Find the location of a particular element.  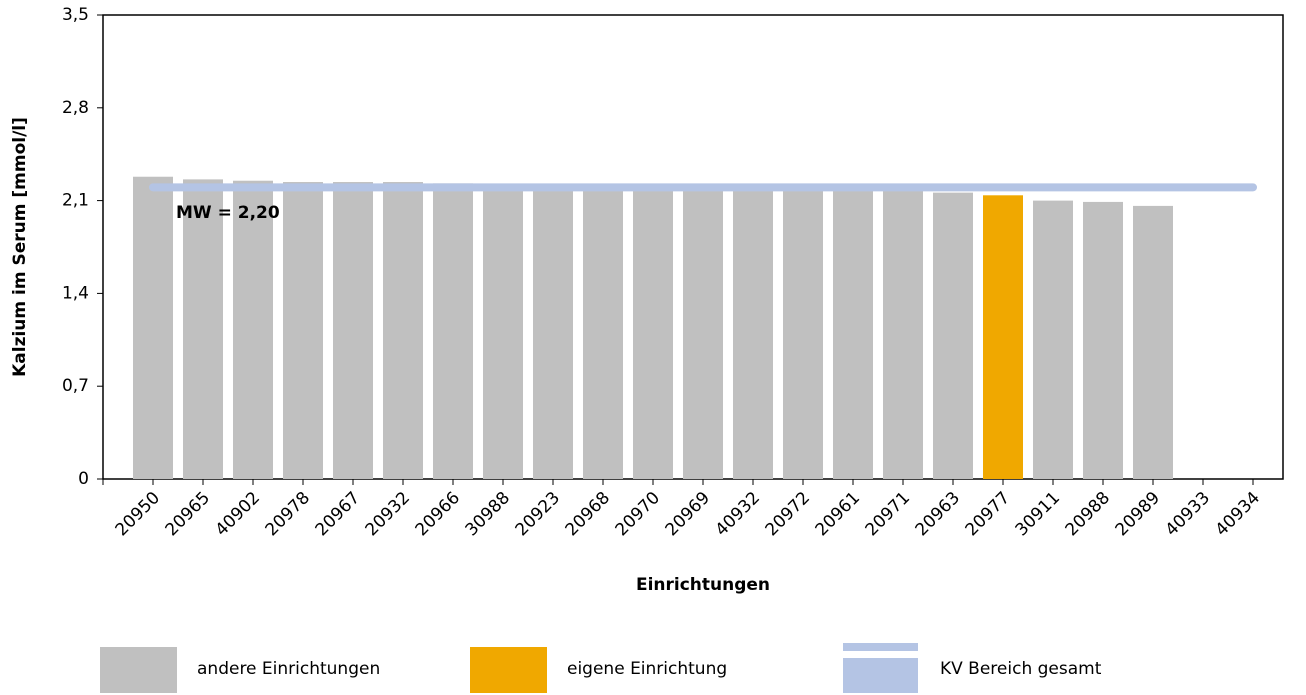

x-tick-label: 20967 is located at coordinates (338, 514).